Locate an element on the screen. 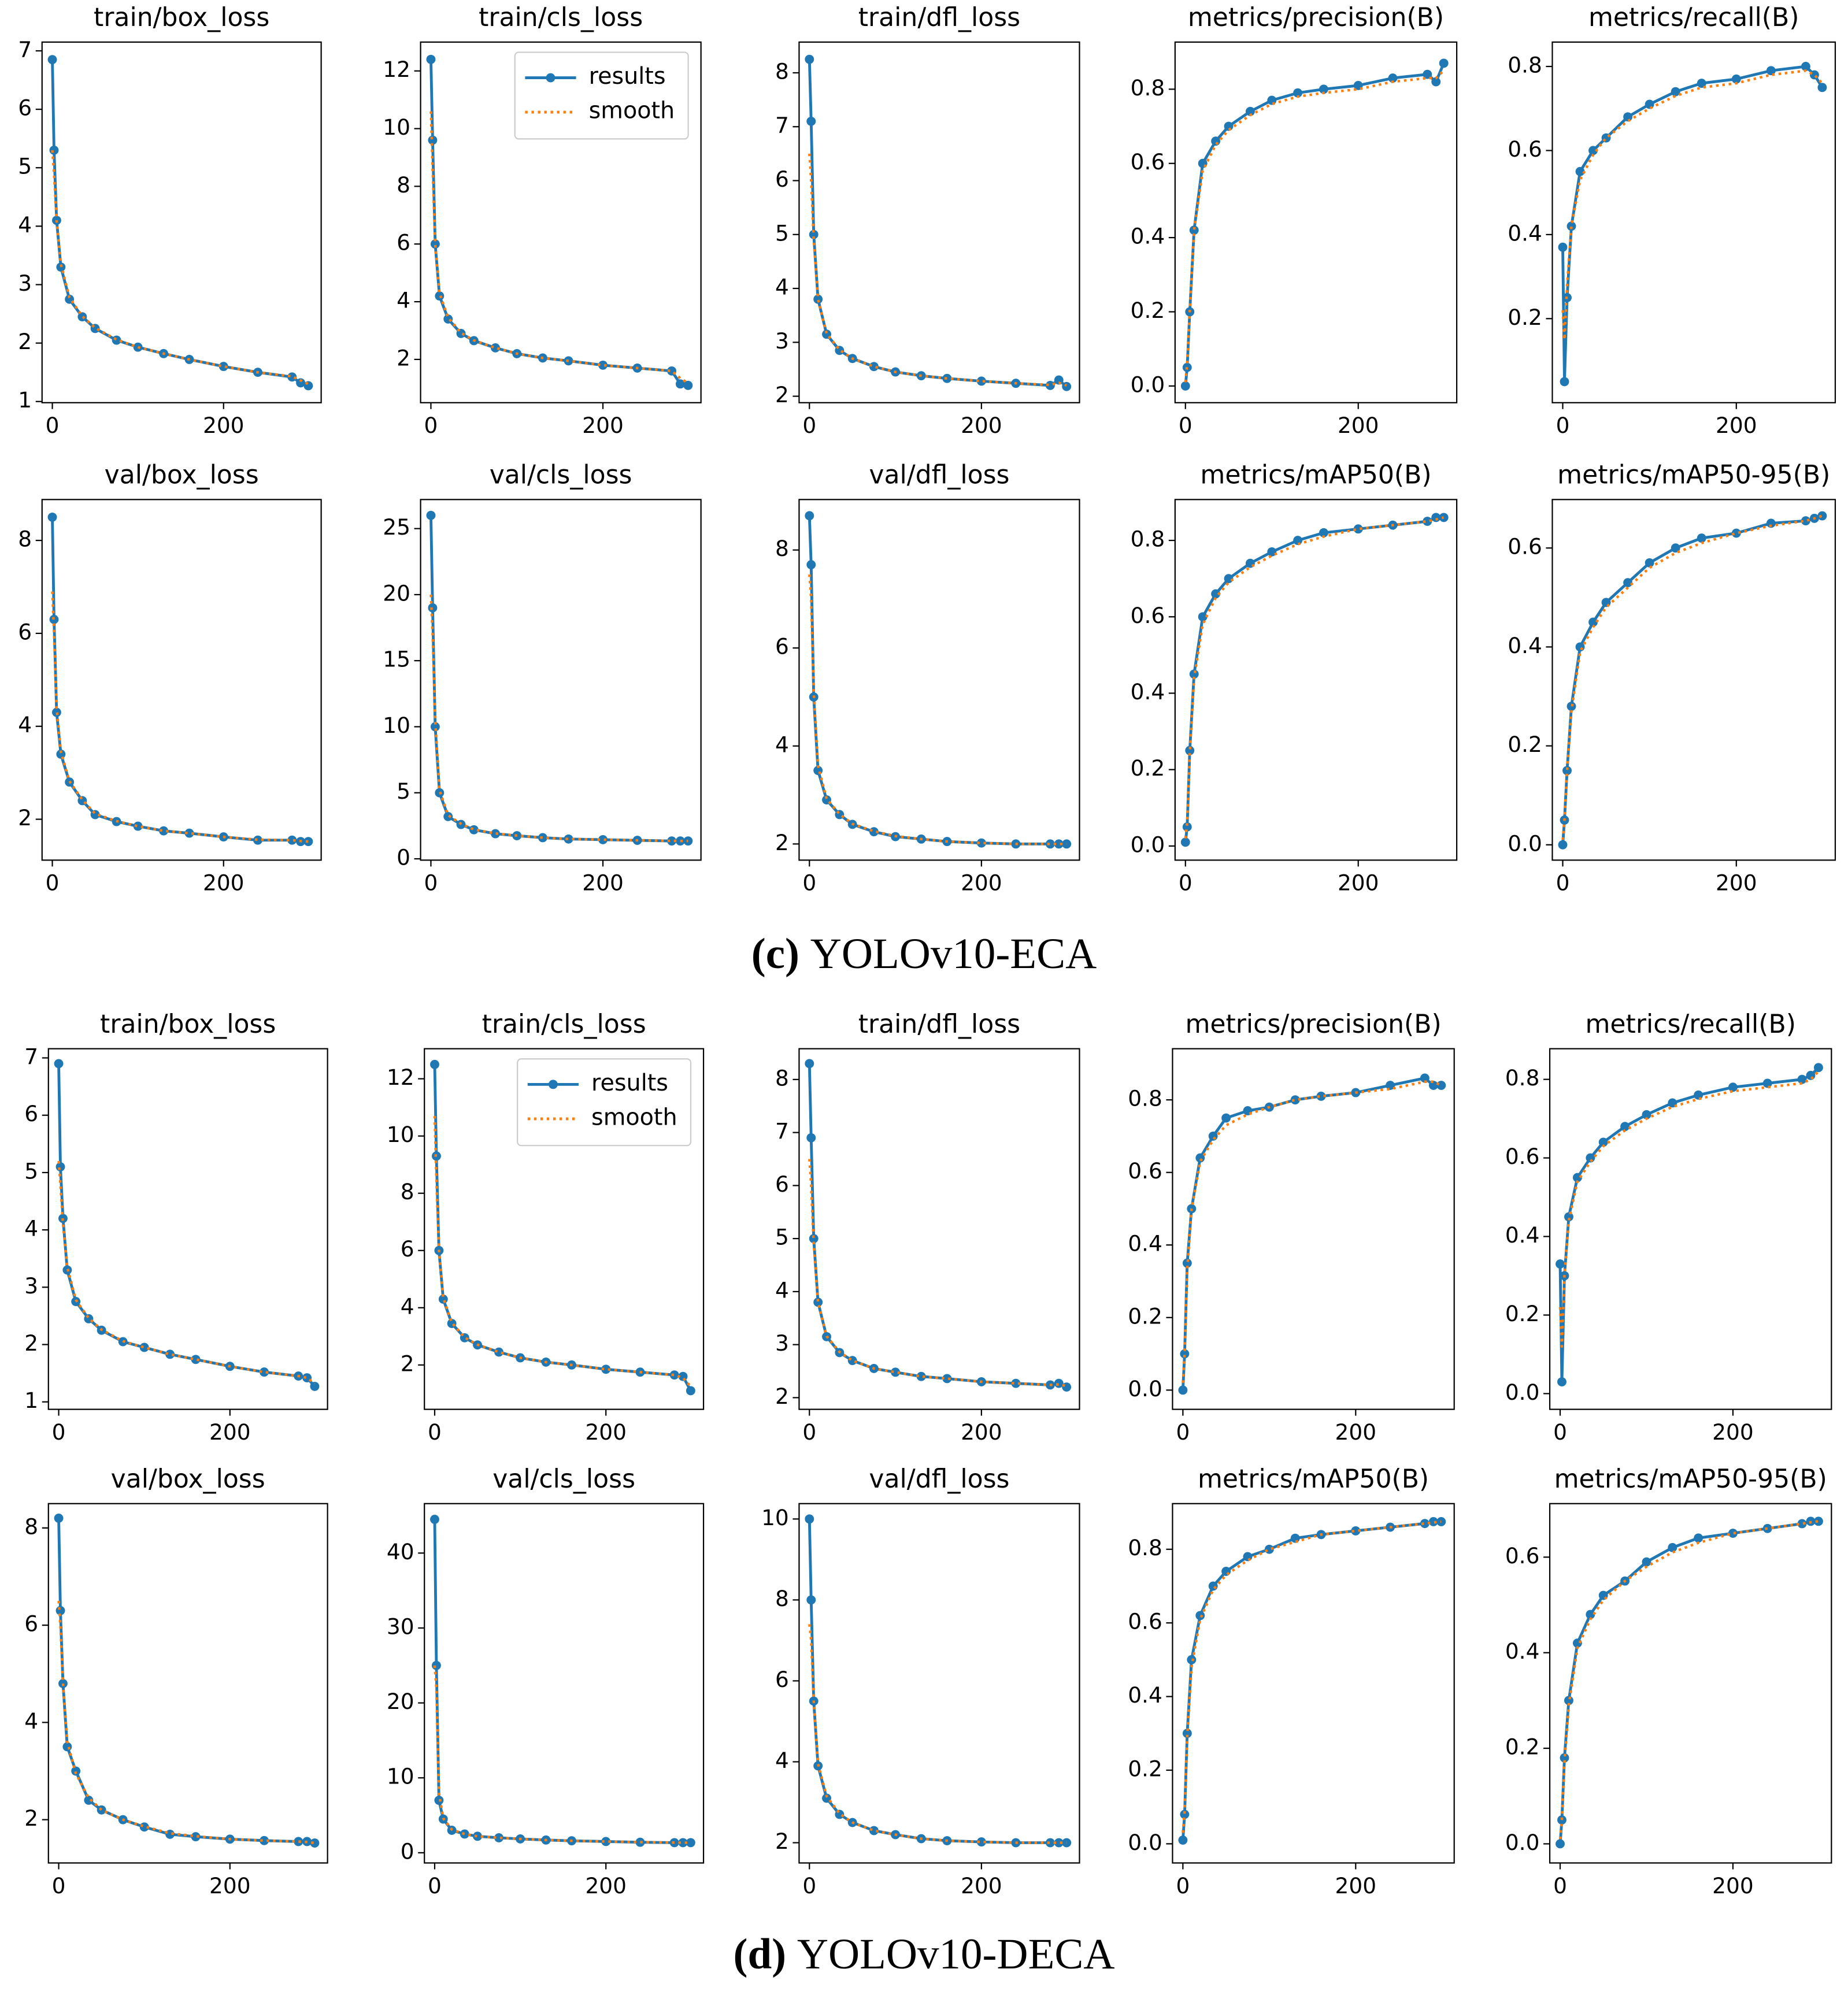 The width and height of the screenshot is (1848, 1995). y-tick-label: 0 is located at coordinates (403, 858).